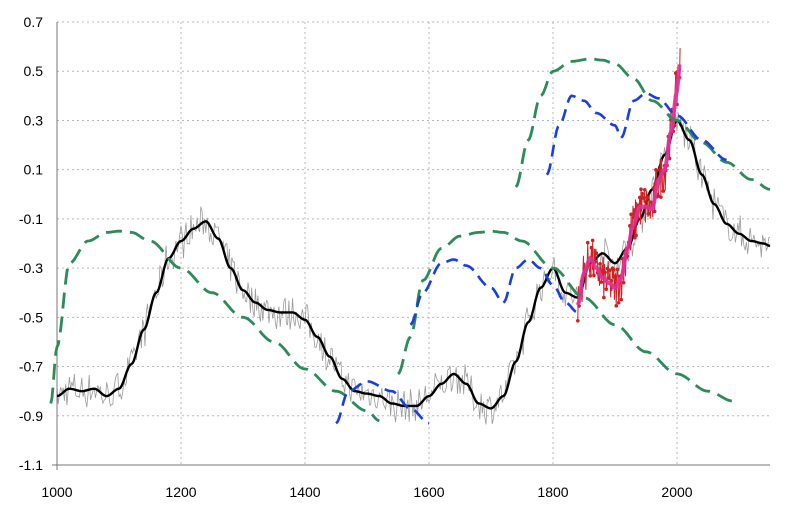  I want to click on y-tick-label: 0.7, so click(34, 22).